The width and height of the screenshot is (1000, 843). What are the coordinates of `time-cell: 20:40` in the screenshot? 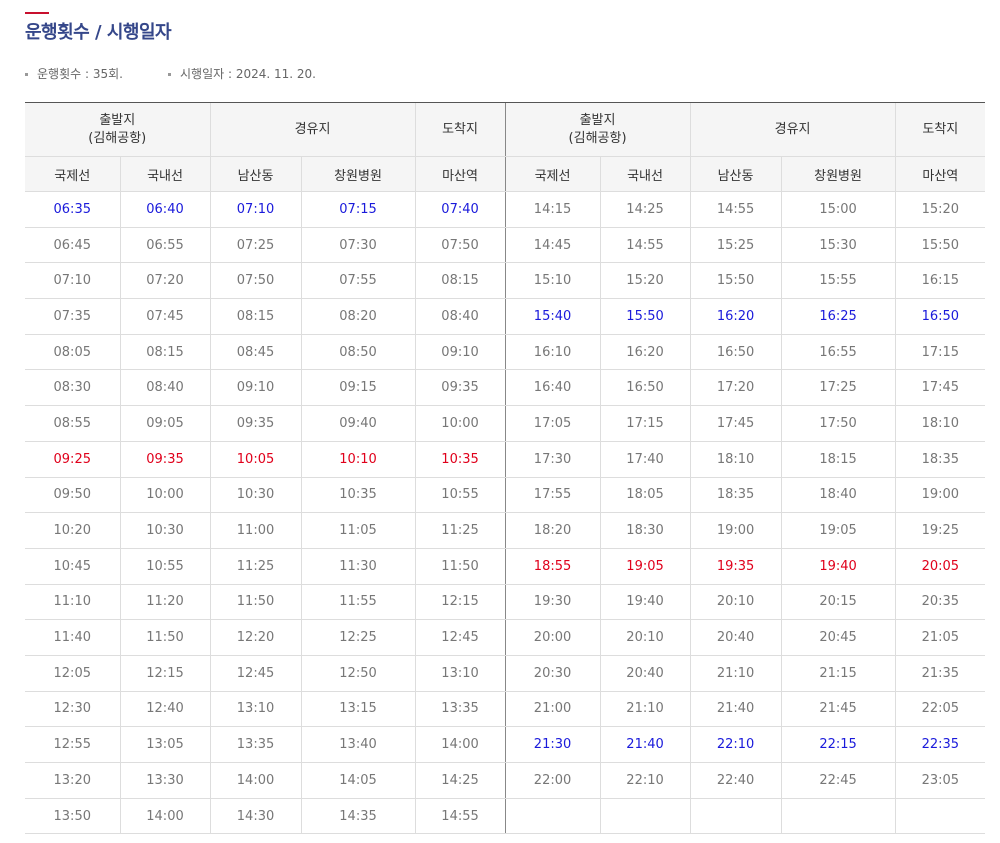 It's located at (645, 673).